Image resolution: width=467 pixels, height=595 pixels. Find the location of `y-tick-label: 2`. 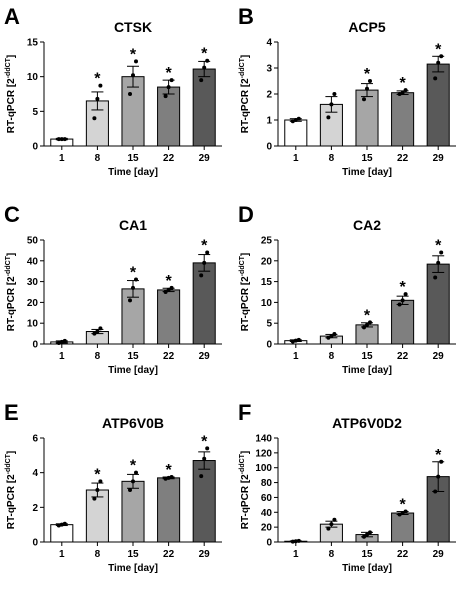

y-tick-label: 2 is located at coordinates (269, 95).